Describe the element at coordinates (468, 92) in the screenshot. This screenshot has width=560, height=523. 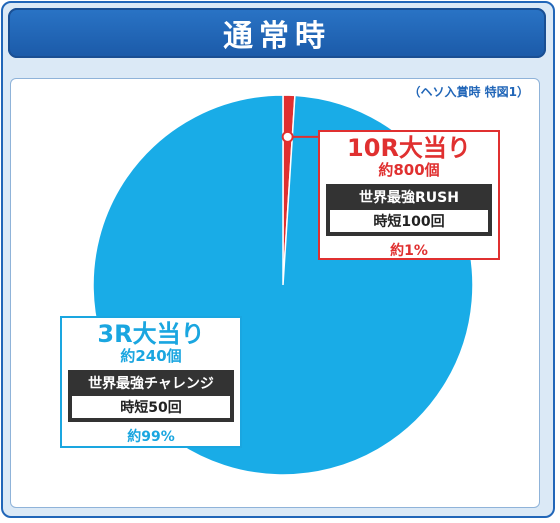
I see `chart-note: （ヘソ入賞時 特図1）` at that location.